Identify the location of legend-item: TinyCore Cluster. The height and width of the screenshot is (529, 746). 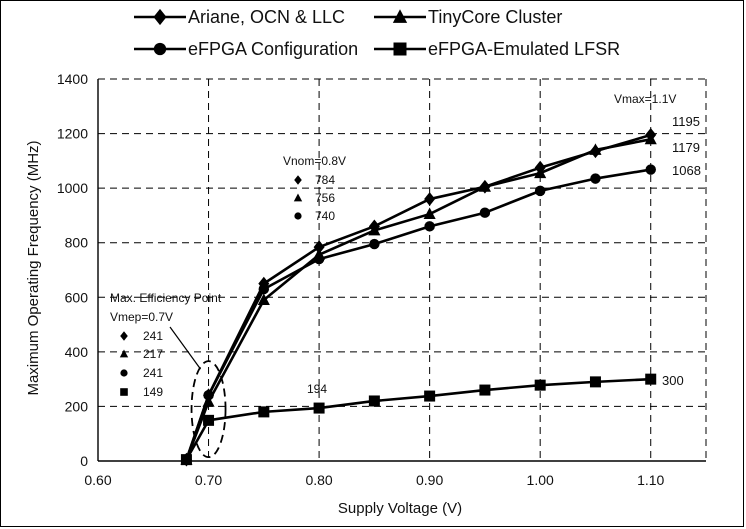
(468, 17).